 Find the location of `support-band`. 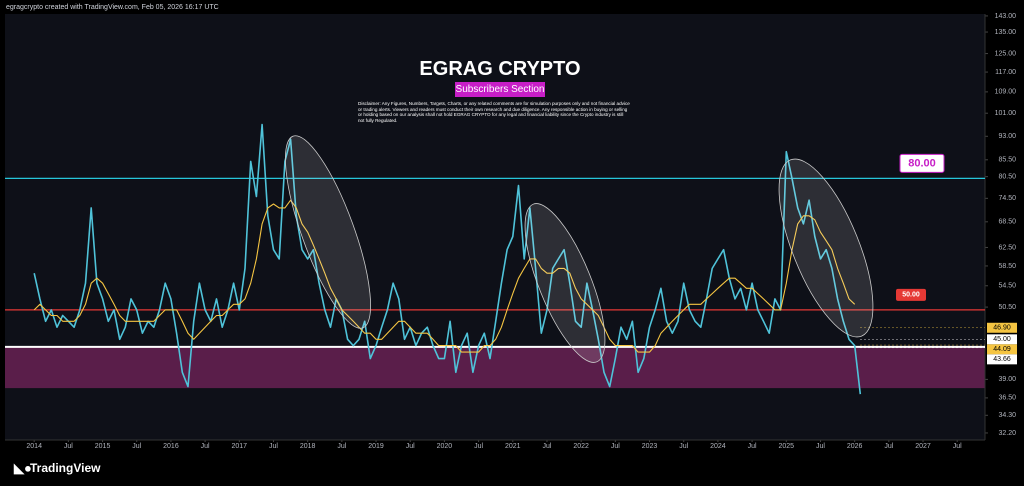

support-band is located at coordinates (495, 367).